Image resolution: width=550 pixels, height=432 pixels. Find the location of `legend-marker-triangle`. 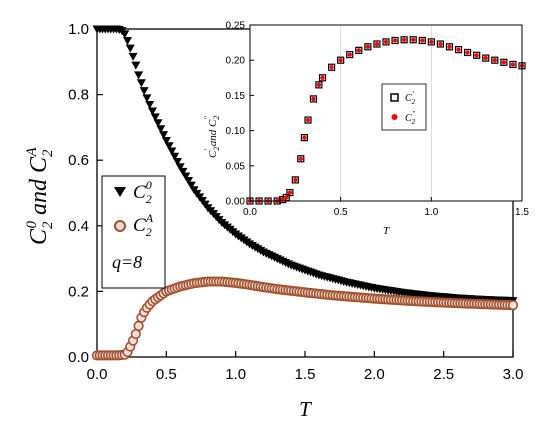

legend-marker-triangle is located at coordinates (120, 192).